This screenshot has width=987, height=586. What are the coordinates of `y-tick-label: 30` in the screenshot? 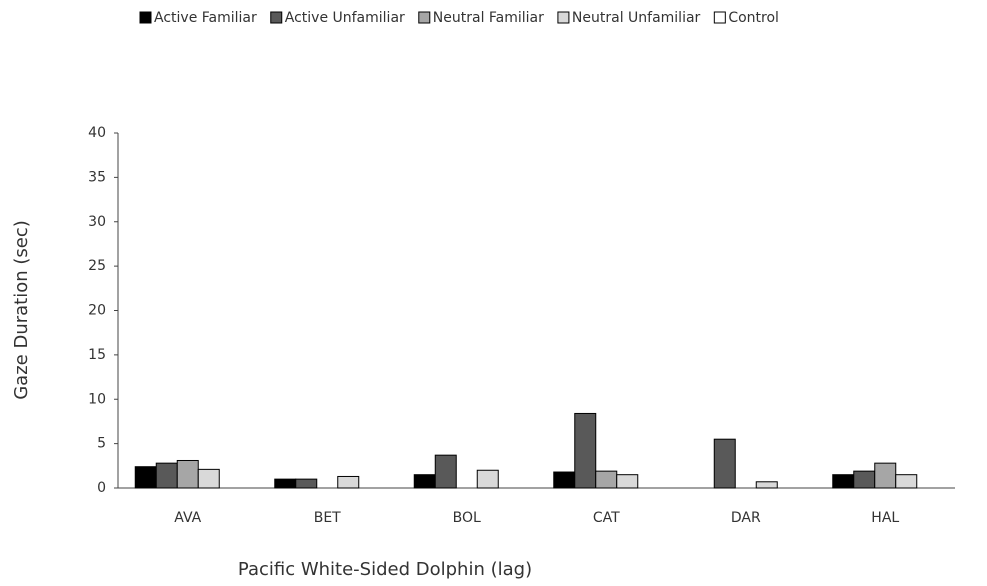 It's located at (97, 222).